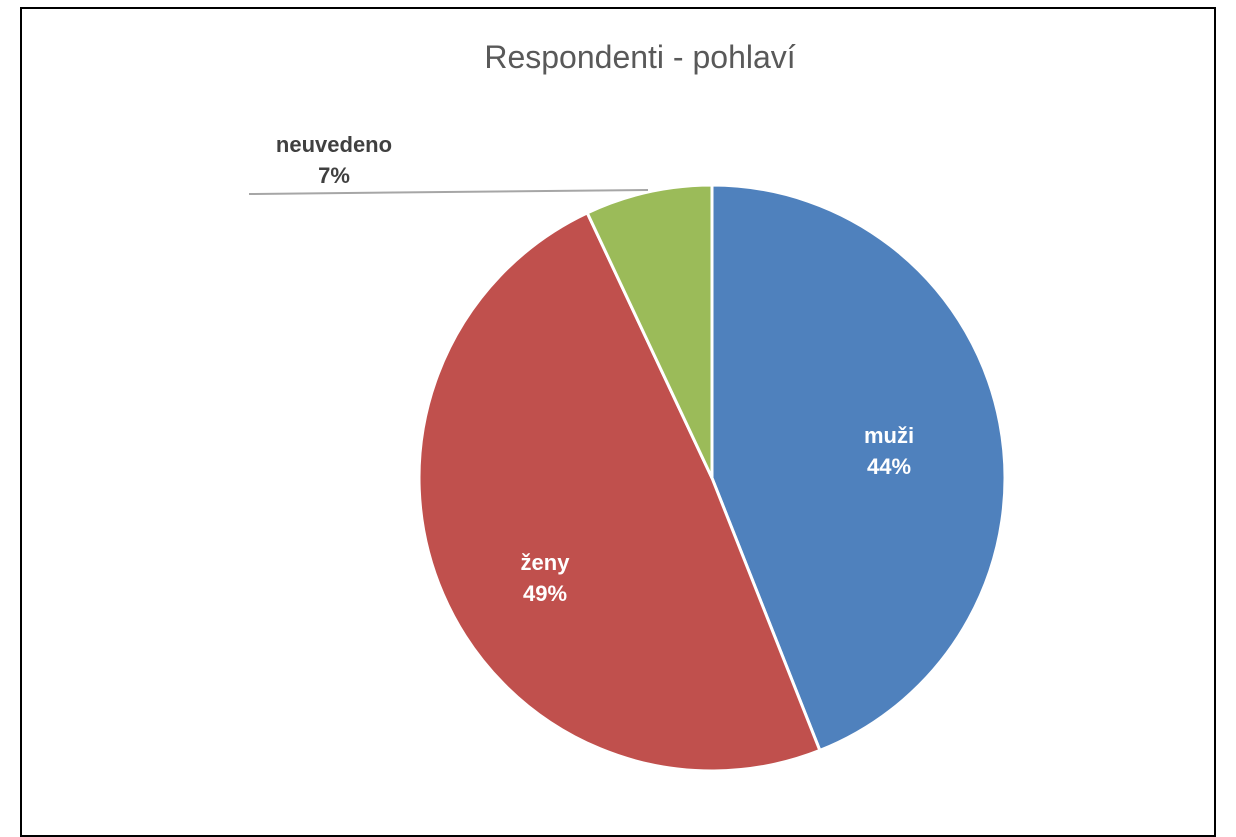  What do you see at coordinates (889, 435) in the screenshot?
I see `slice-category-label-0: muži` at bounding box center [889, 435].